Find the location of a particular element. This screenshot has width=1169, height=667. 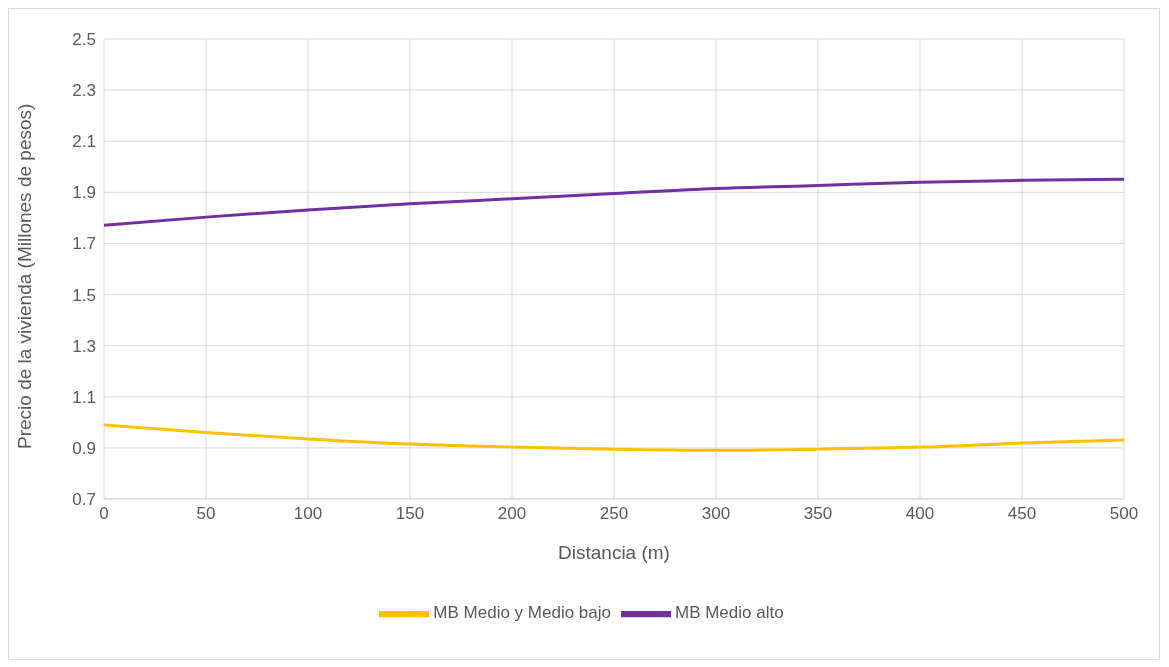

x-tick-label: 300 is located at coordinates (716, 514).